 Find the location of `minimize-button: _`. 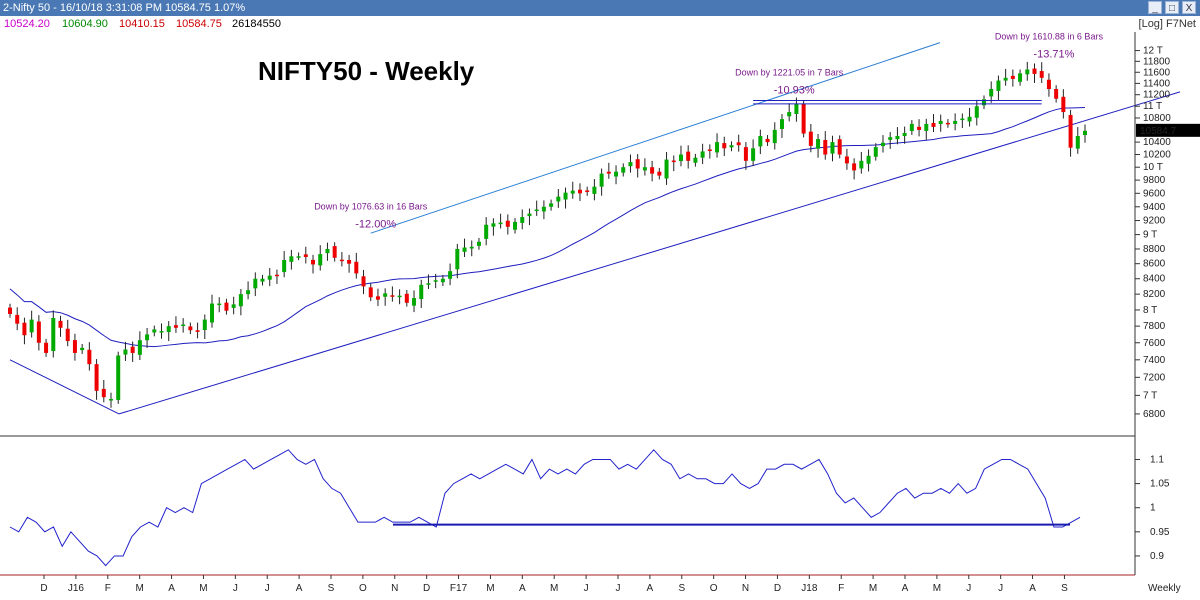

minimize-button: _ is located at coordinates (1155, 7).